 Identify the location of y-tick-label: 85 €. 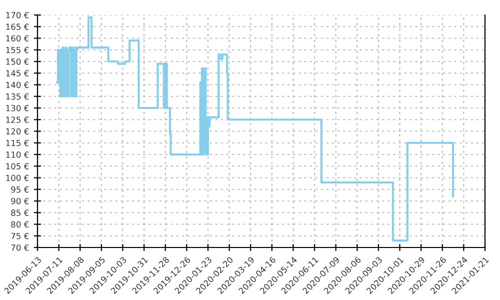
(20, 213).